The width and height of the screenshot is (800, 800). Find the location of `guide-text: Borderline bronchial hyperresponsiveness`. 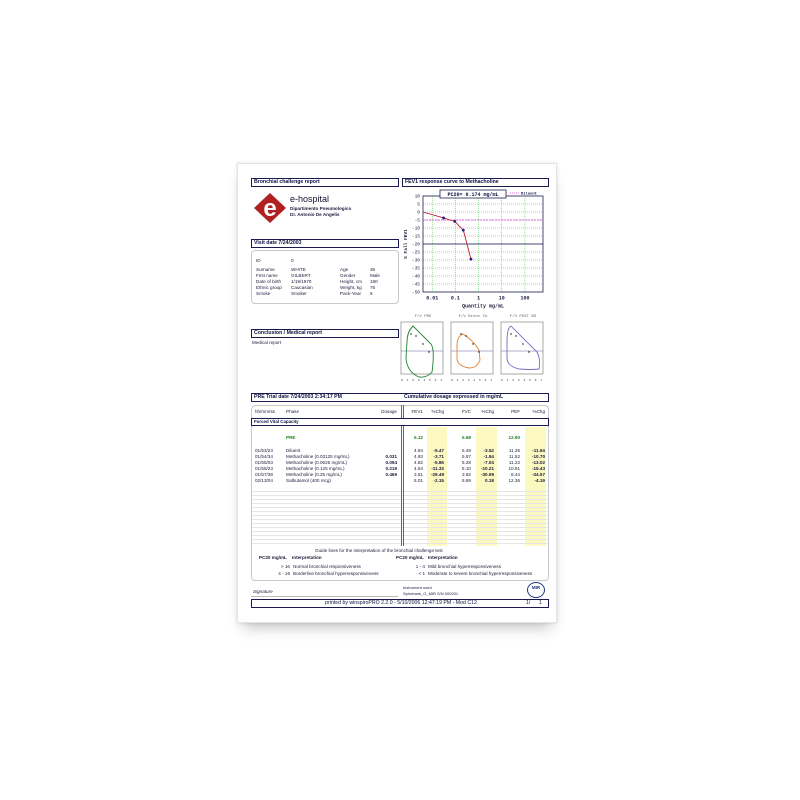

guide-text: Borderline bronchial hyperresponsiveness is located at coordinates (336, 573).